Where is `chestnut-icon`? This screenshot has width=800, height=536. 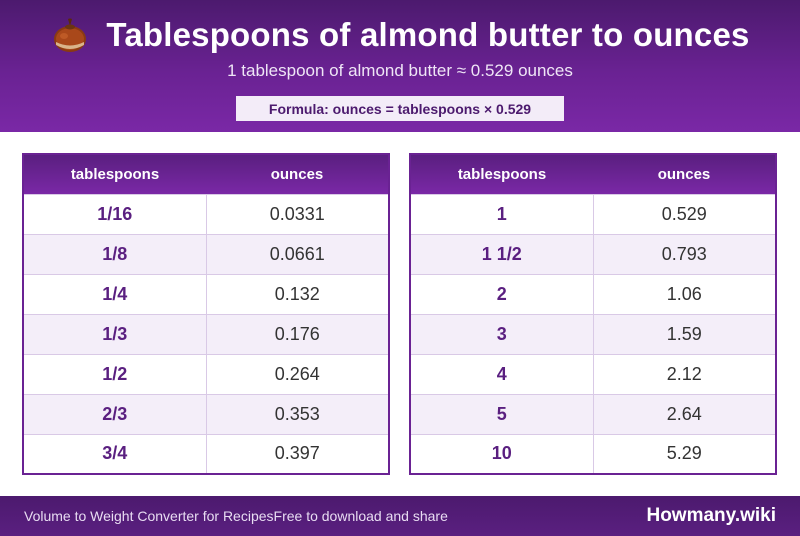 chestnut-icon is located at coordinates (70, 35).